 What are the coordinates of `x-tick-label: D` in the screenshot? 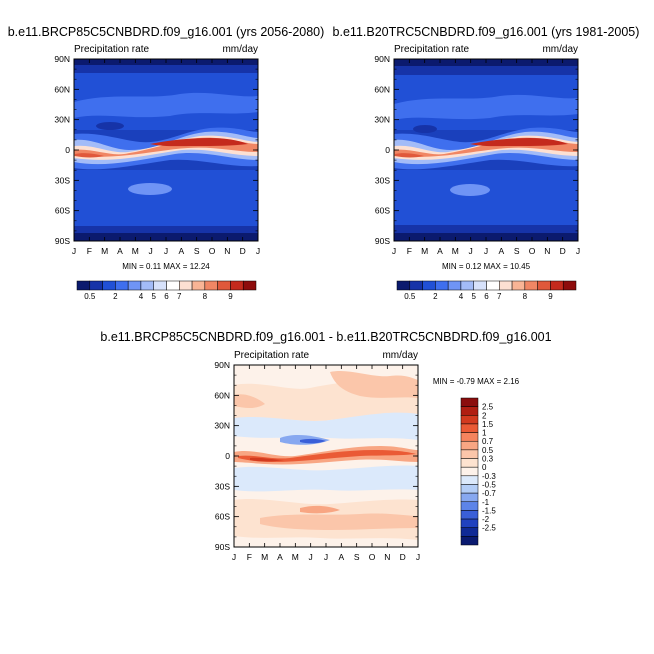 It's located at (243, 251).